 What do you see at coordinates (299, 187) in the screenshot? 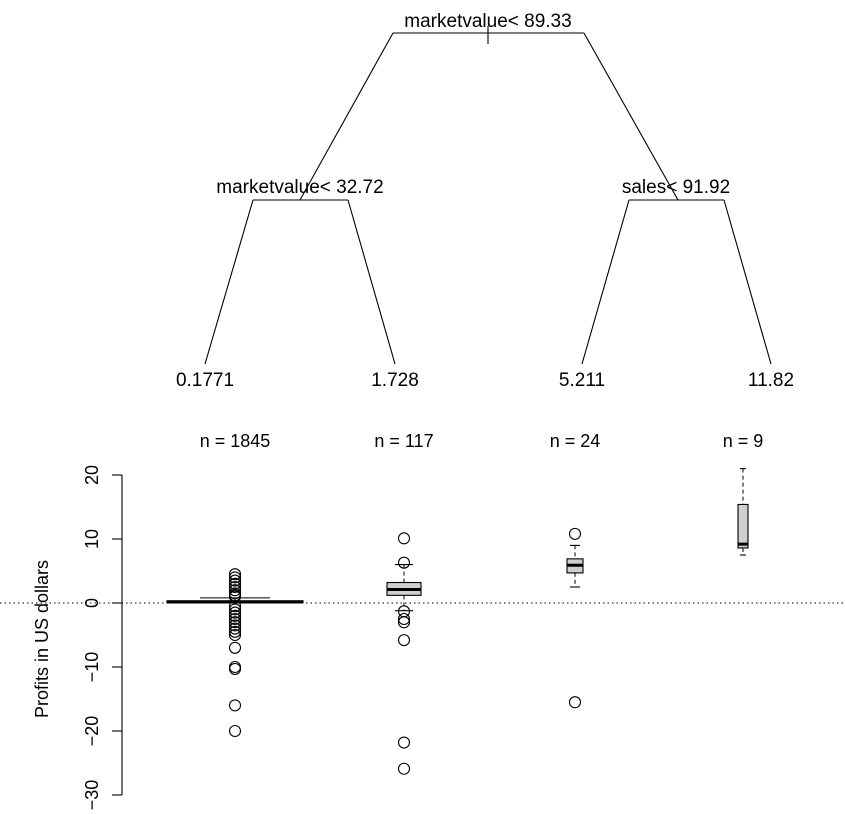
I see `left-split-label: marketvalue< 32.72` at bounding box center [299, 187].